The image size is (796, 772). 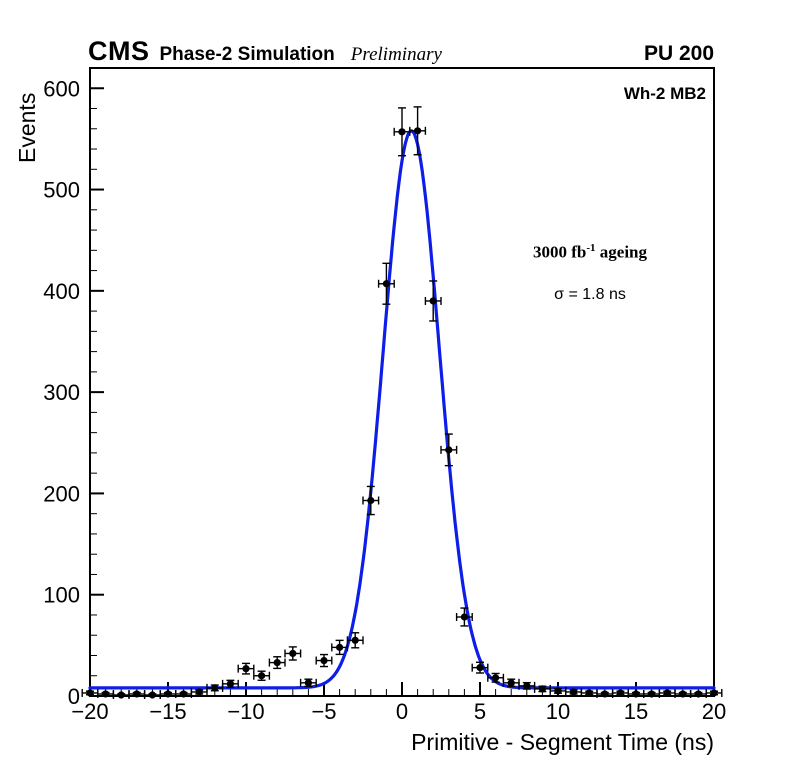 What do you see at coordinates (323, 711) in the screenshot?
I see `x-tick-label: −5` at bounding box center [323, 711].